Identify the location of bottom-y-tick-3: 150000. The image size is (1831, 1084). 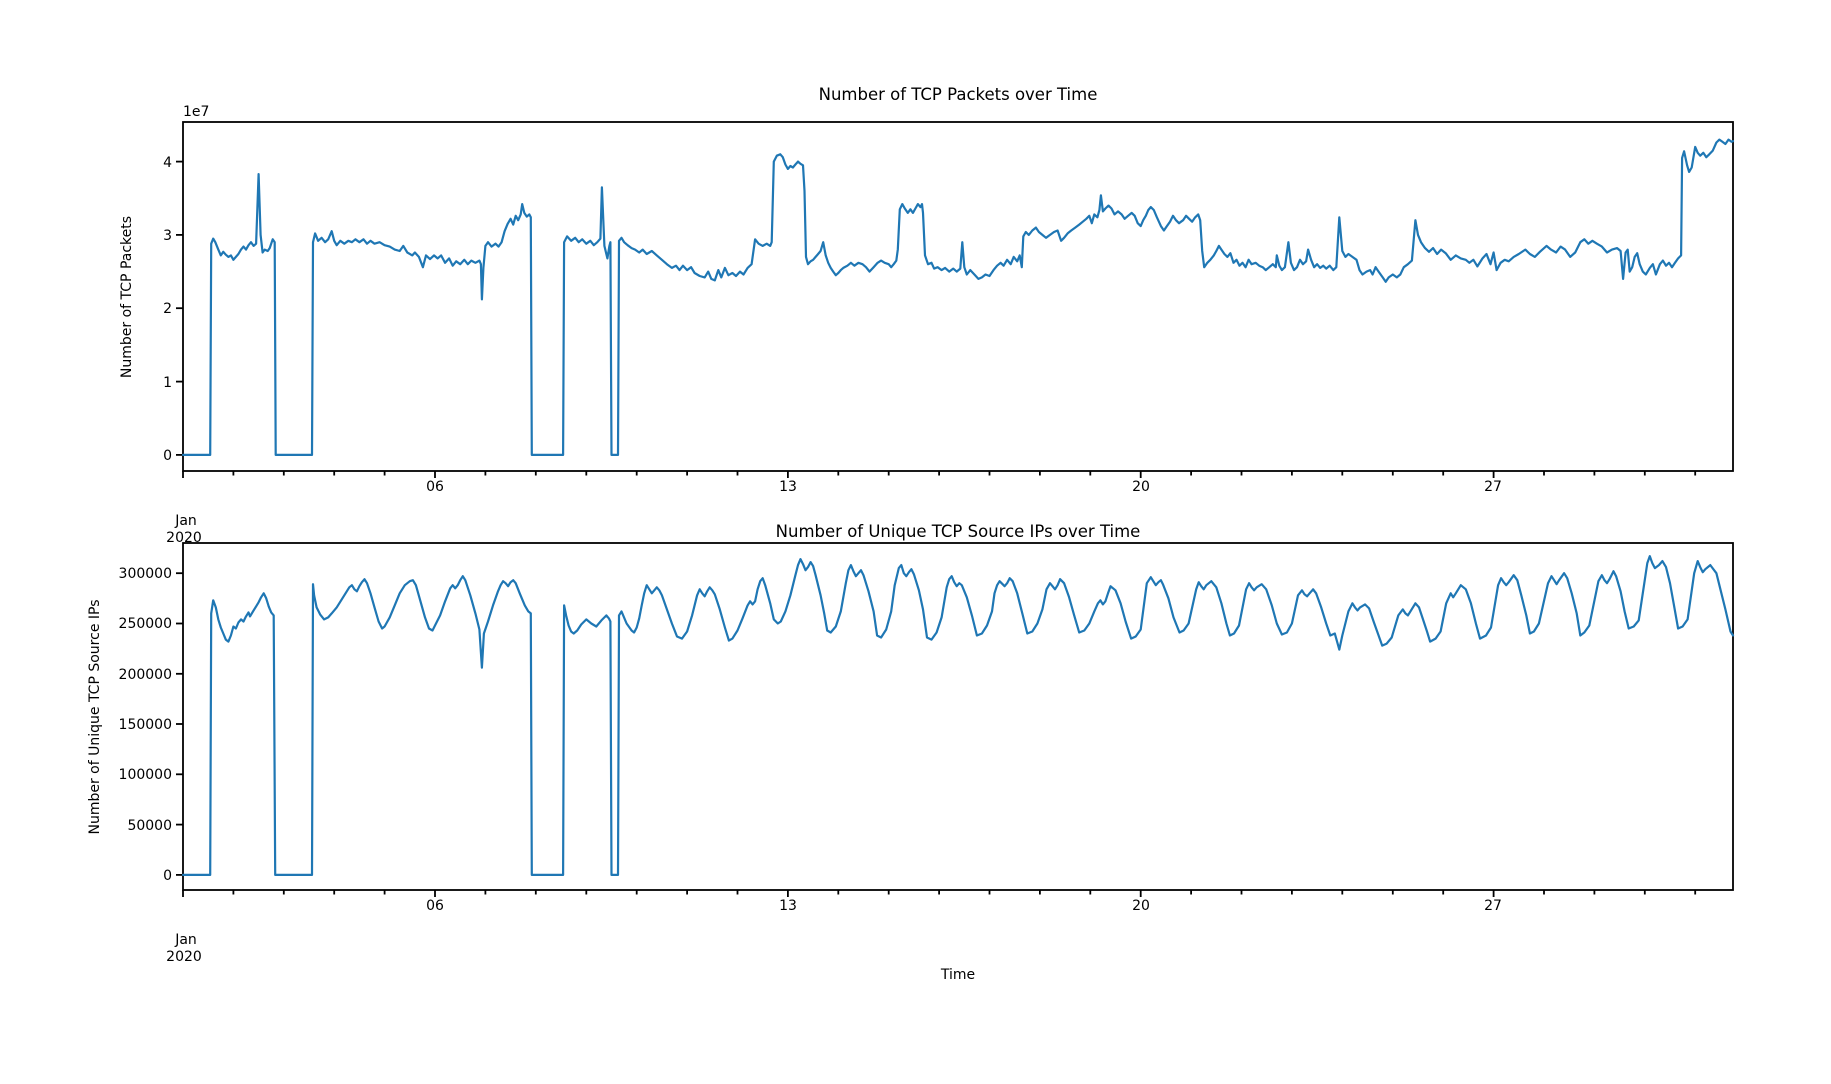
(145, 725).